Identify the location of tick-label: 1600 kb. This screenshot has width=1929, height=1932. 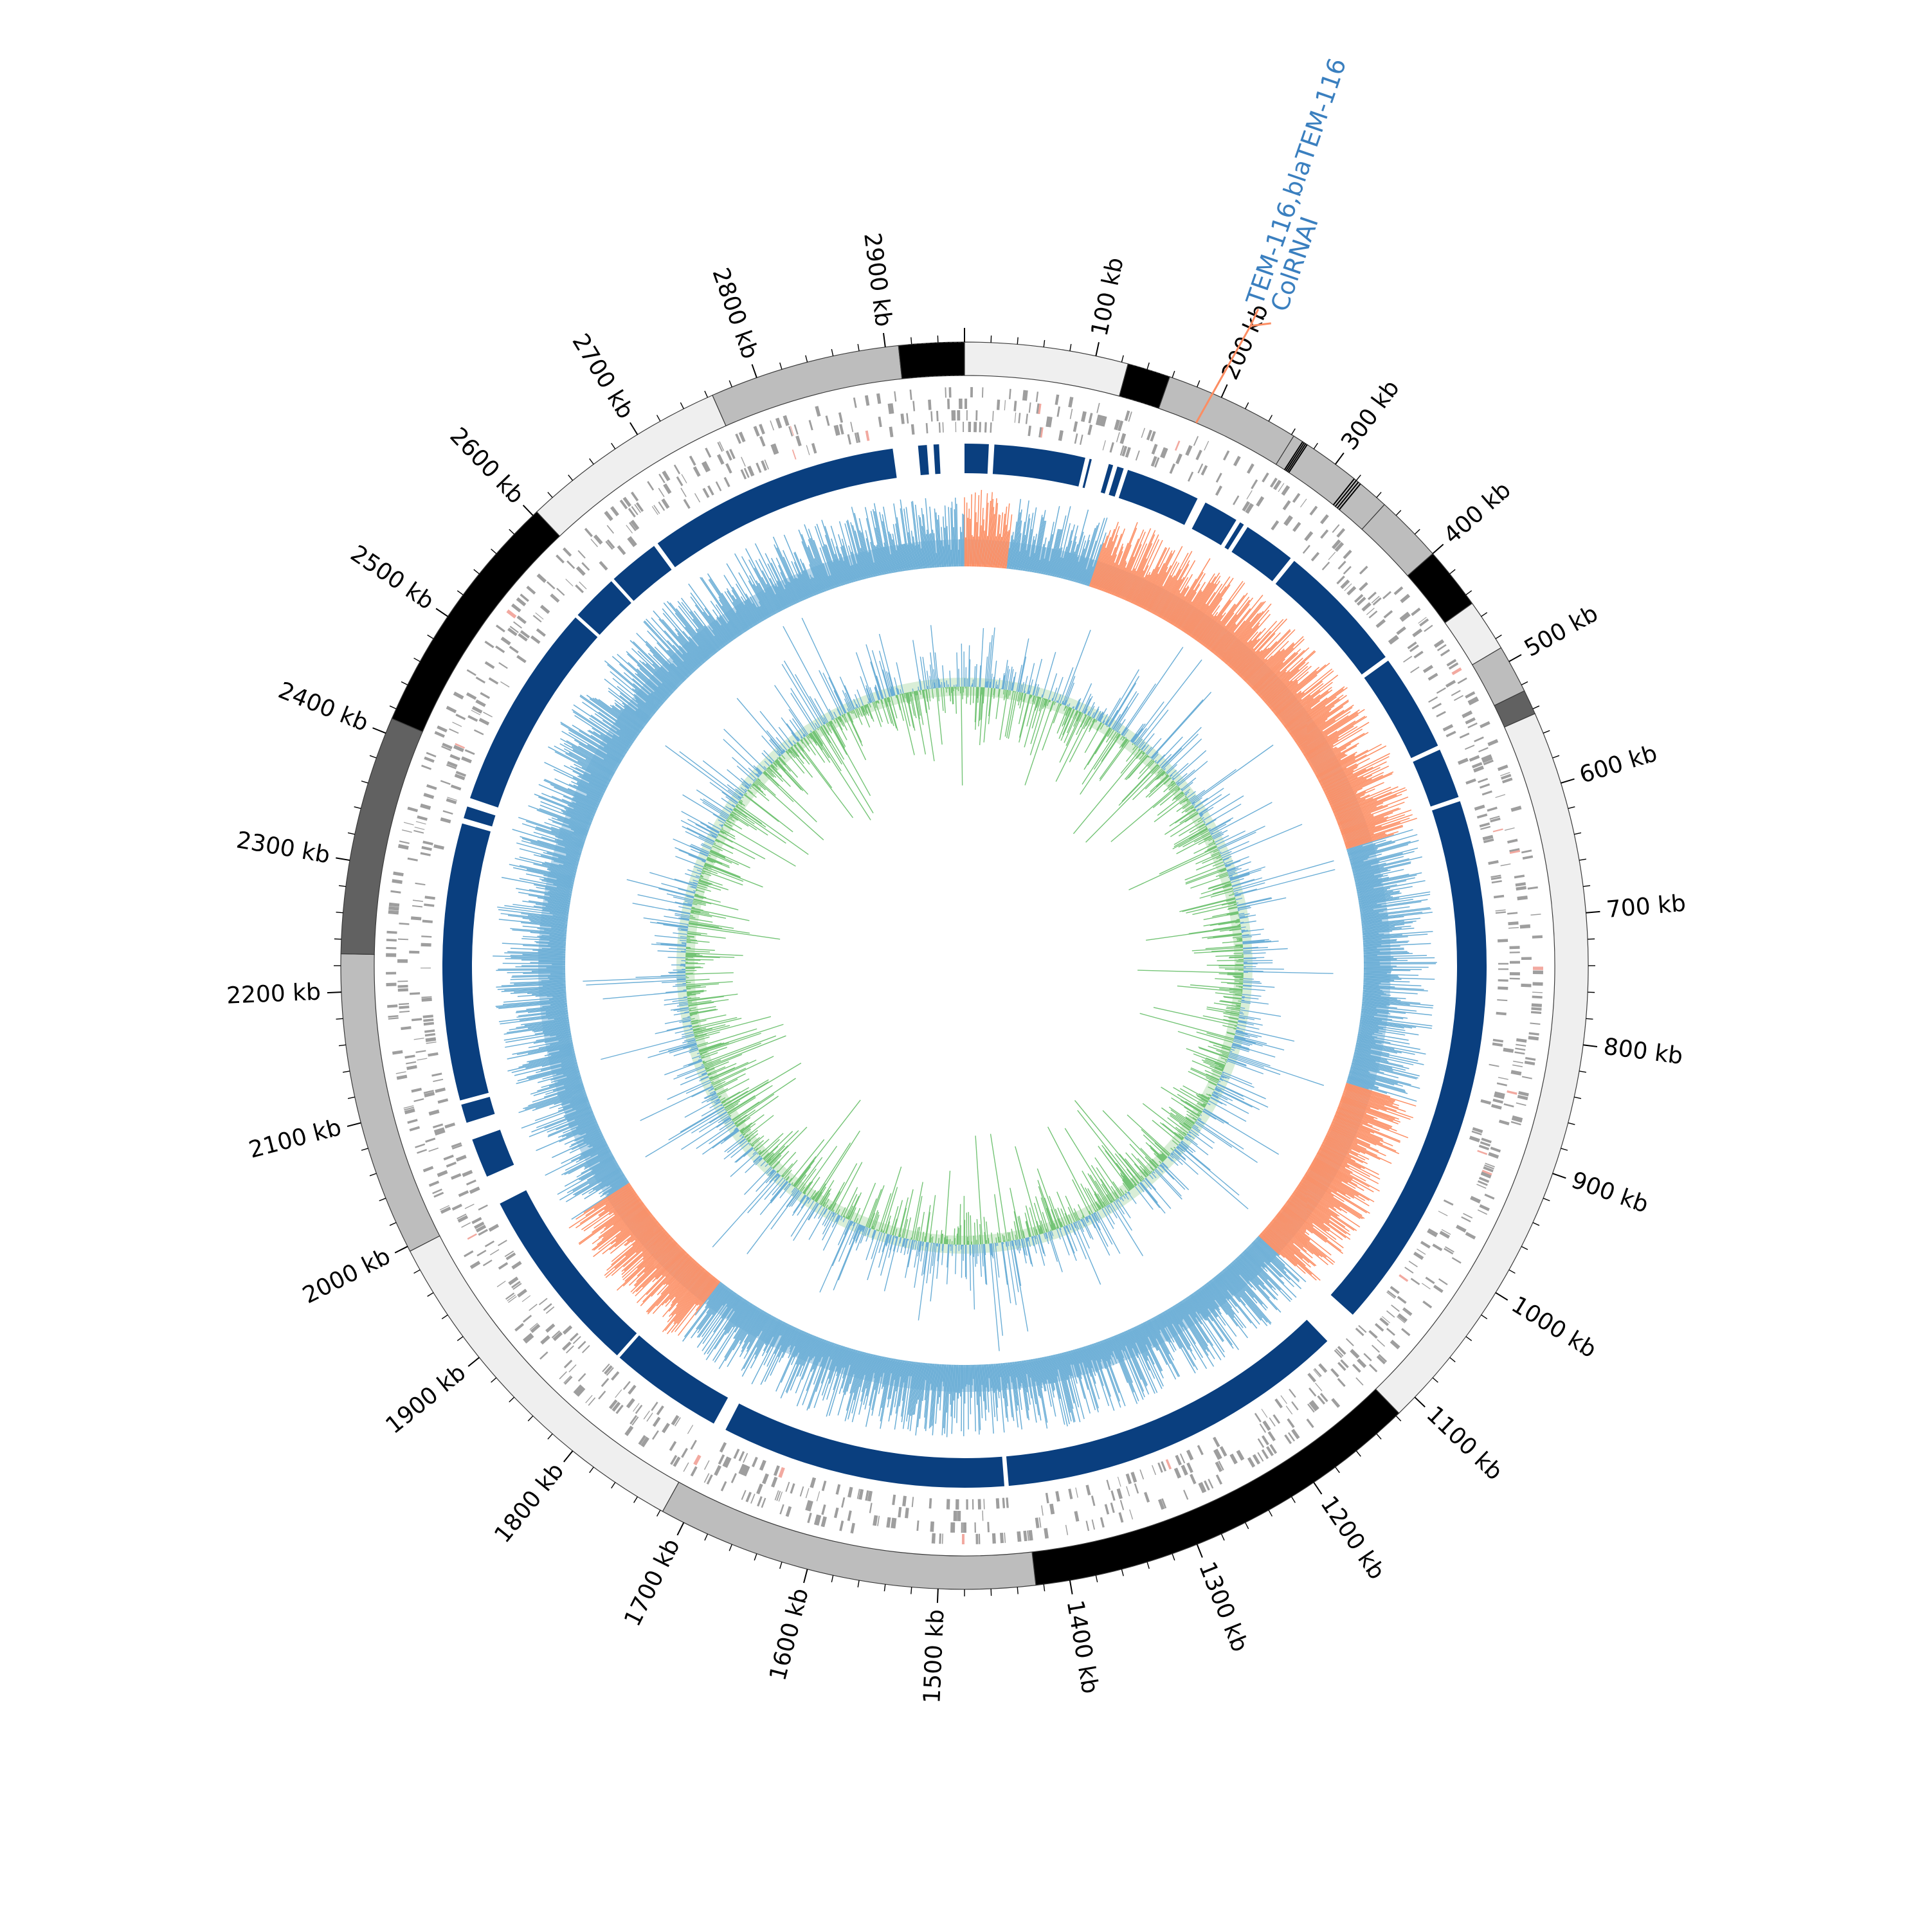
(789, 1634).